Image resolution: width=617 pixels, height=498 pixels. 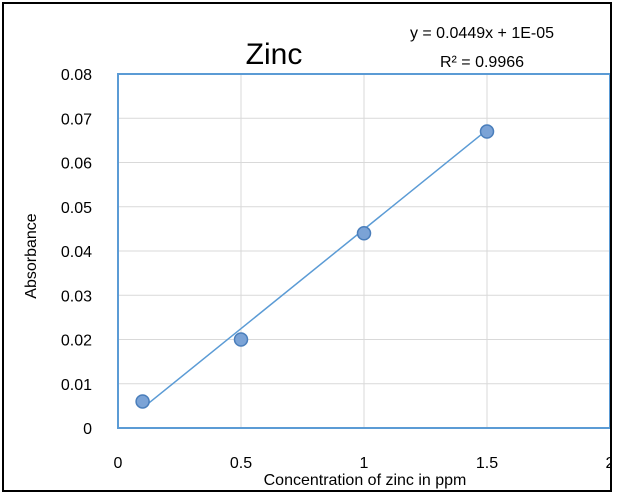 What do you see at coordinates (608, 463) in the screenshot?
I see `x-tick-label: 2` at bounding box center [608, 463].